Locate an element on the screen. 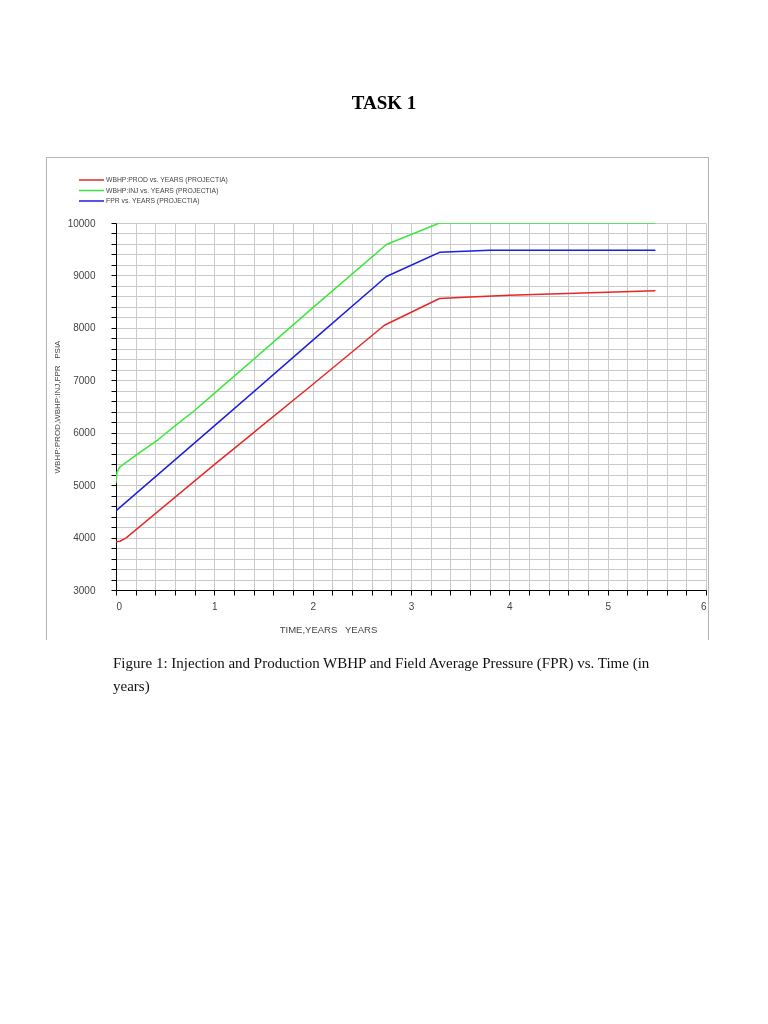 The image size is (768, 1024). x-tick-label: 1 is located at coordinates (215, 606).